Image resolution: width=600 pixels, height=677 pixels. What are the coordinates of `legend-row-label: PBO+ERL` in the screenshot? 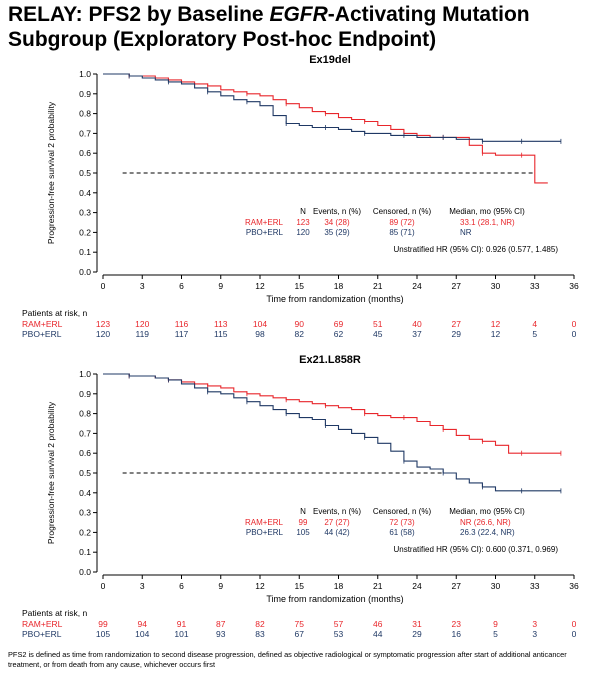 It's located at (265, 532).